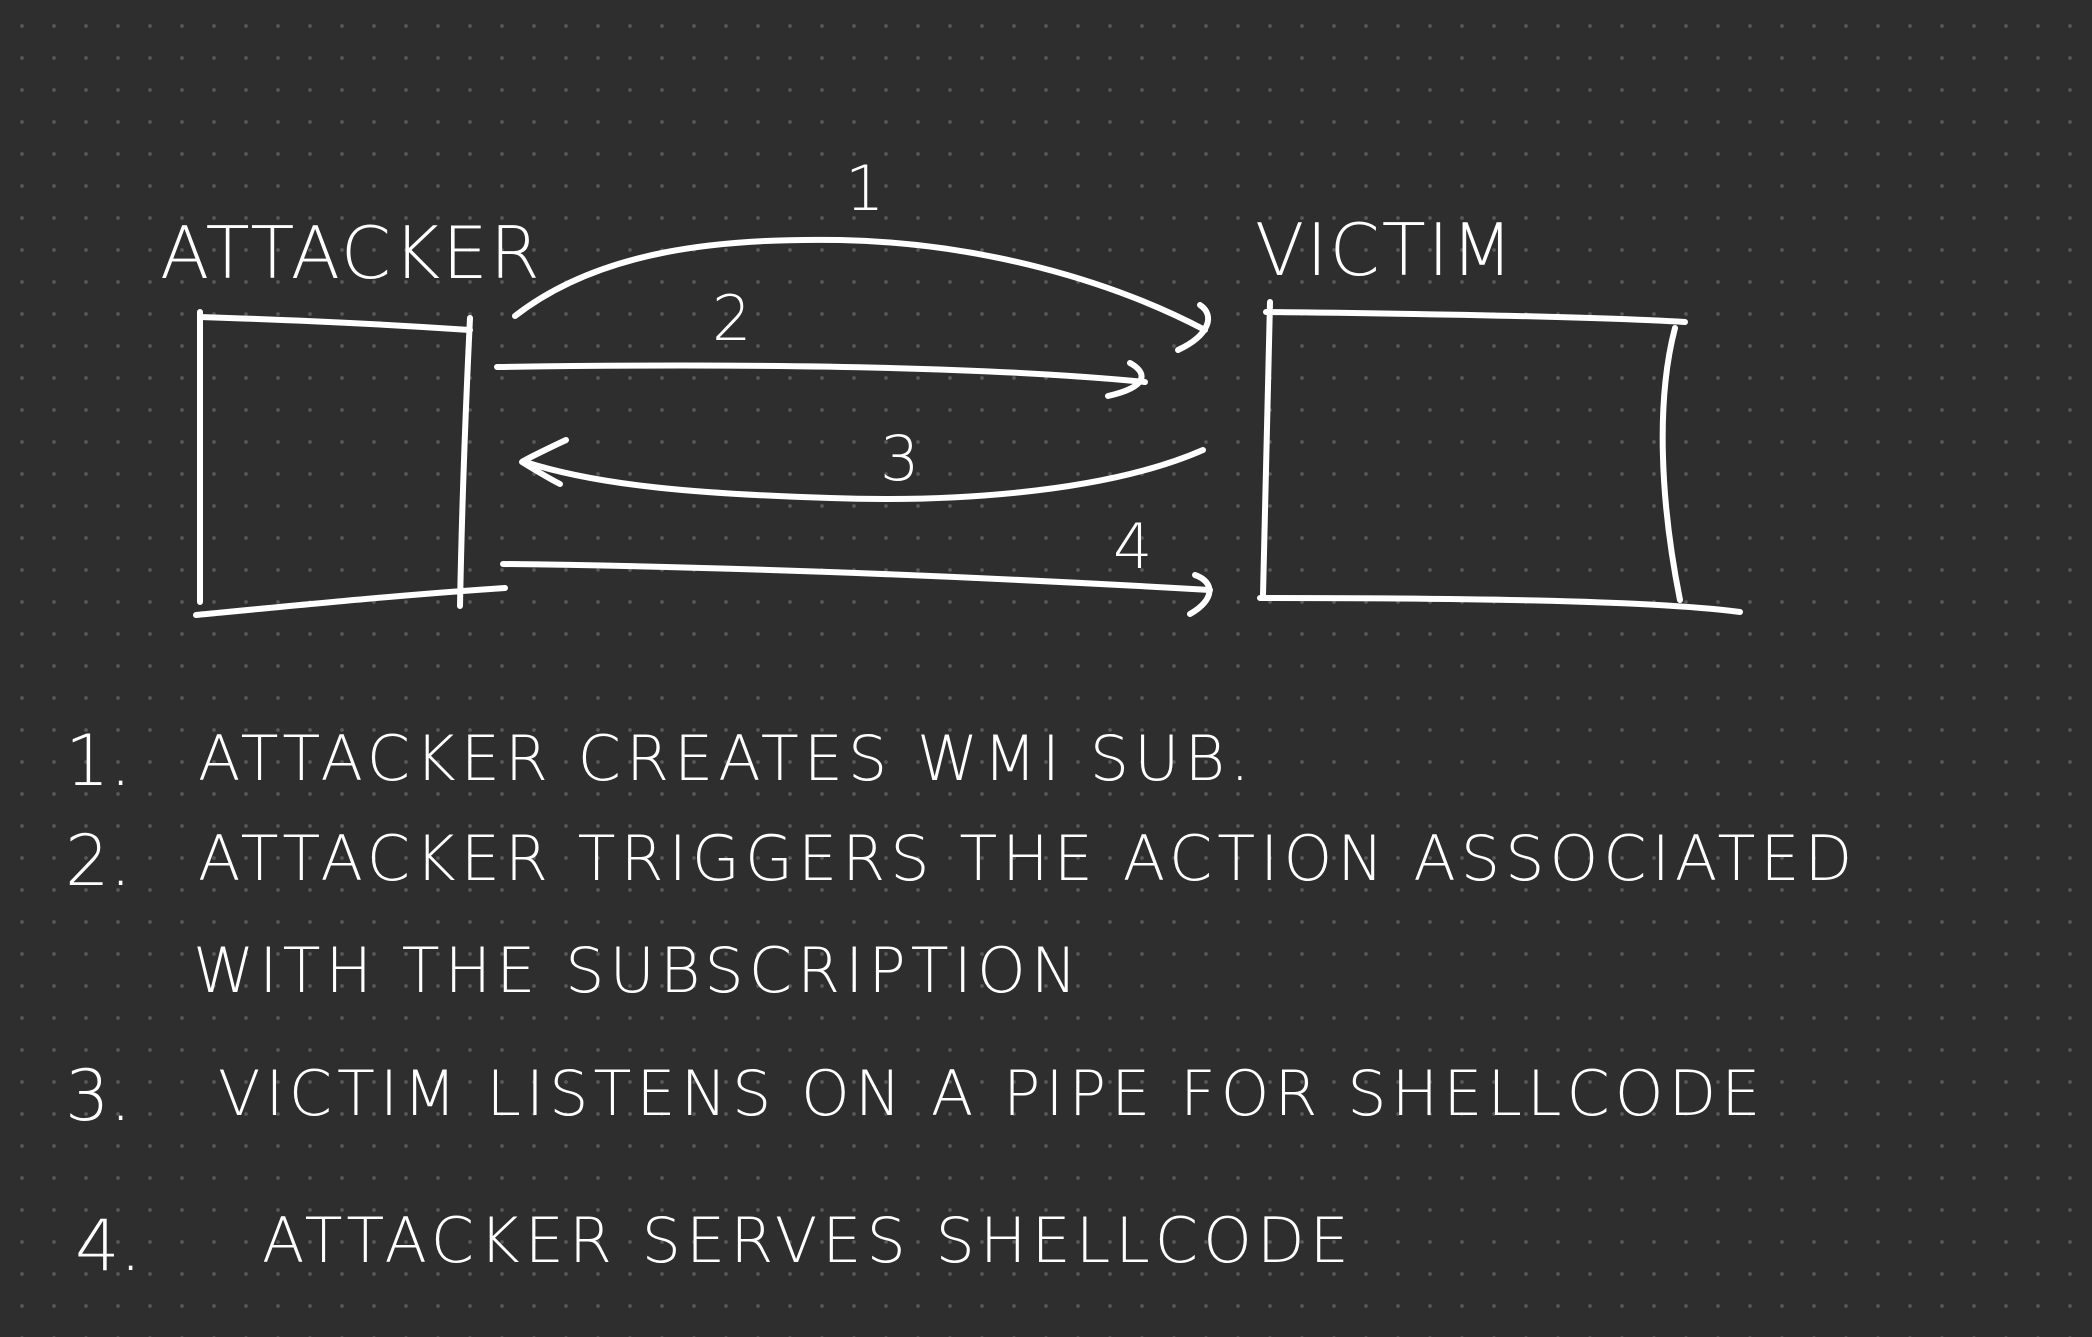  Describe the element at coordinates (1385, 250) in the screenshot. I see `victim-label: VICTIM` at that location.